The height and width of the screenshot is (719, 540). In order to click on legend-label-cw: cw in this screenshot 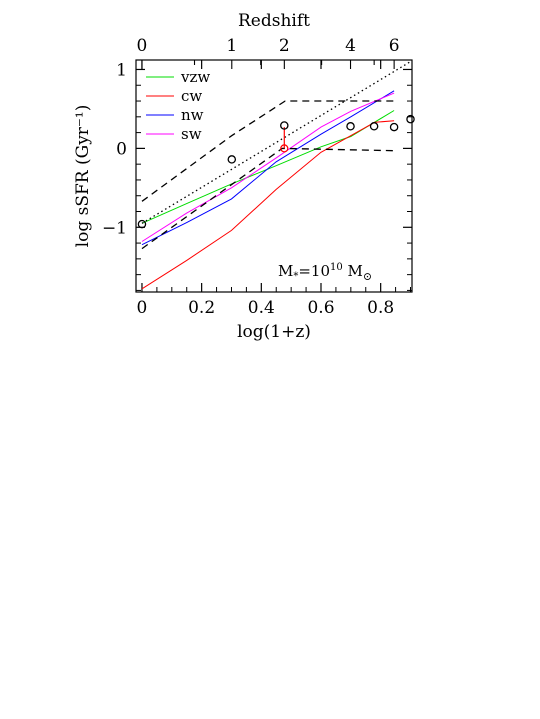, I will do `click(191, 96)`.